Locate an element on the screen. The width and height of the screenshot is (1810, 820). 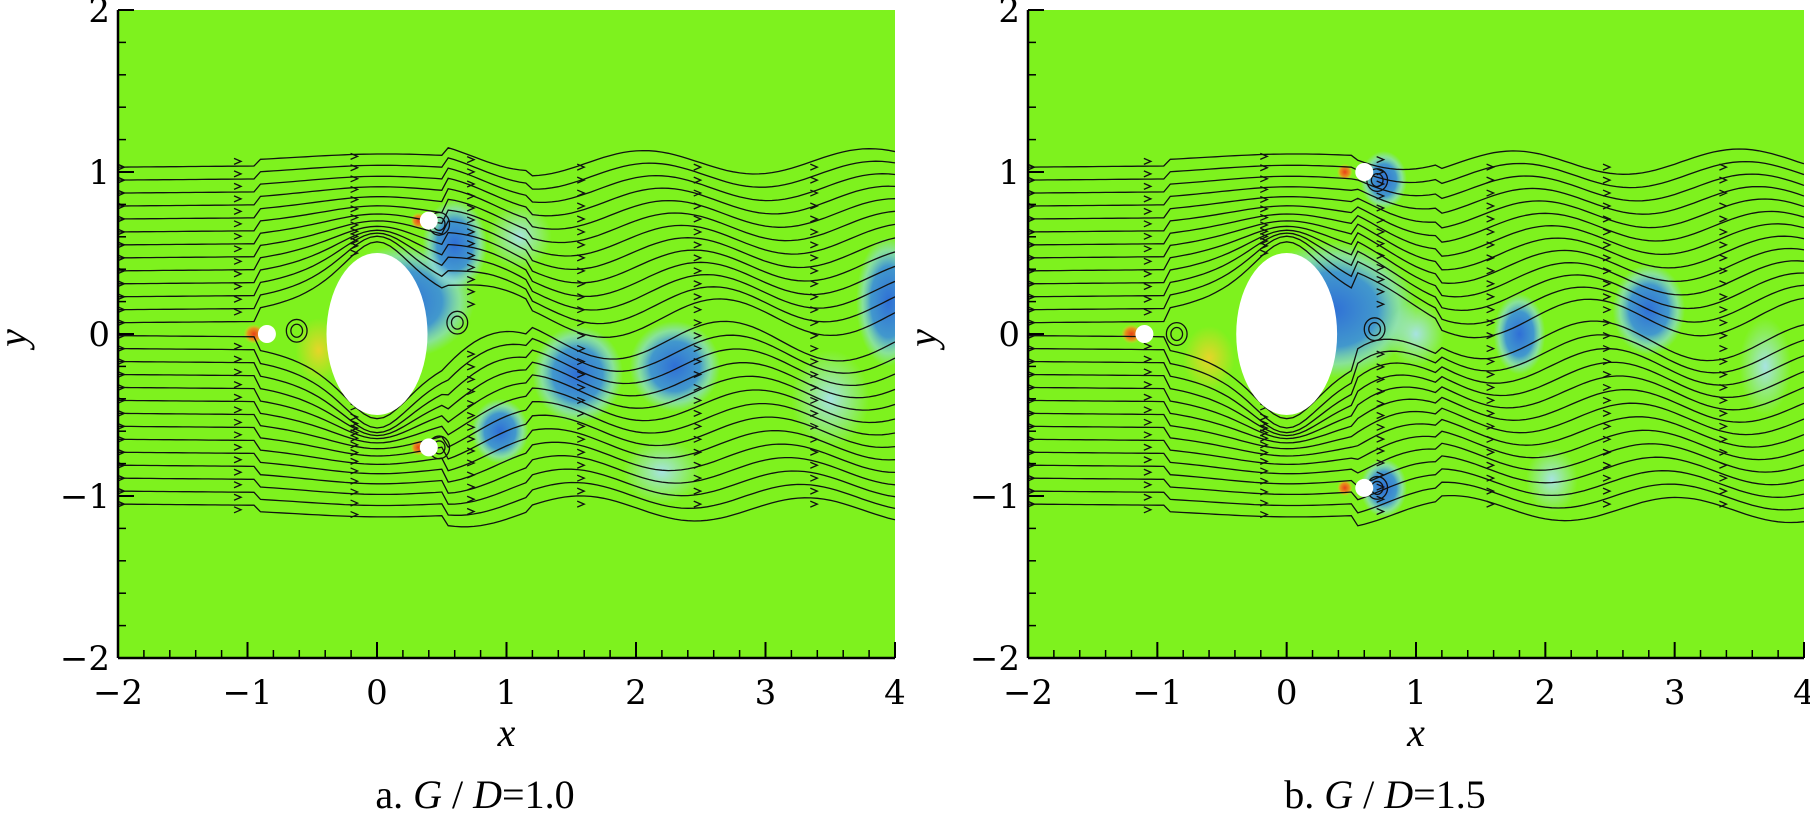
y-tick-label: 0 is located at coordinates (99, 335).